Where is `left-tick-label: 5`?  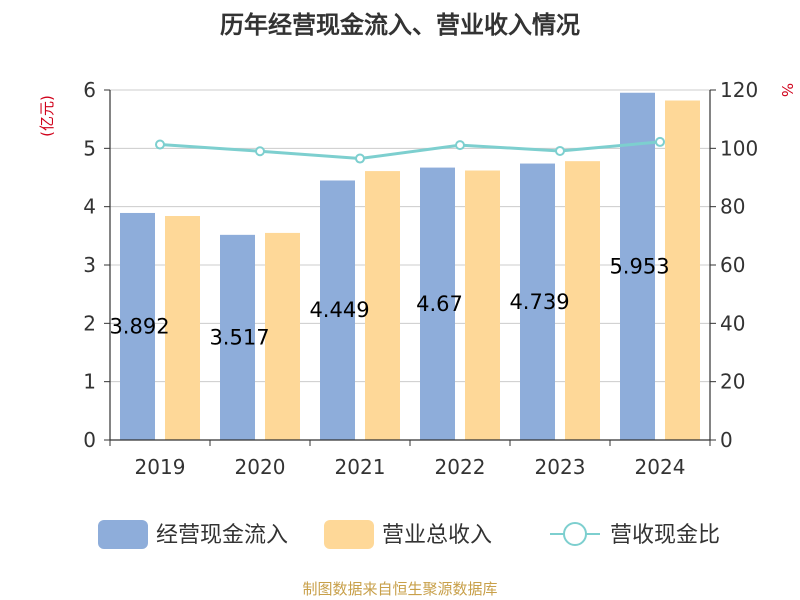
left-tick-label: 5 is located at coordinates (89, 148).